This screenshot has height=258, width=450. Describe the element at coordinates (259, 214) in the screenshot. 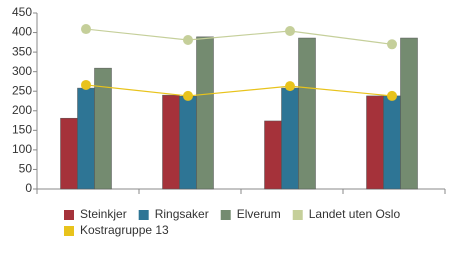

I see `legend-label: Elverum` at that location.